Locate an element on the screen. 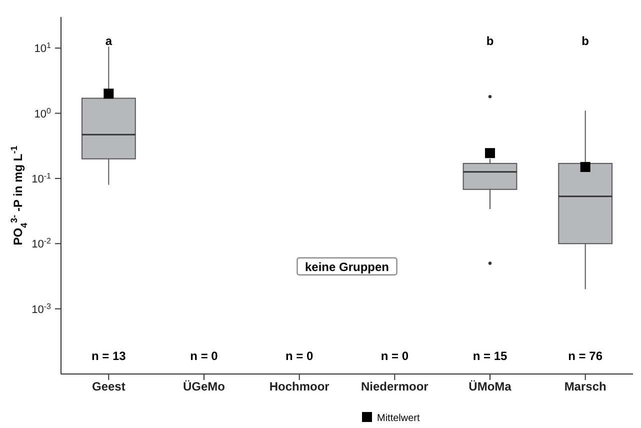 This screenshot has height=428, width=641. y-tick-label: 10$^{1}$ is located at coordinates (43, 48).